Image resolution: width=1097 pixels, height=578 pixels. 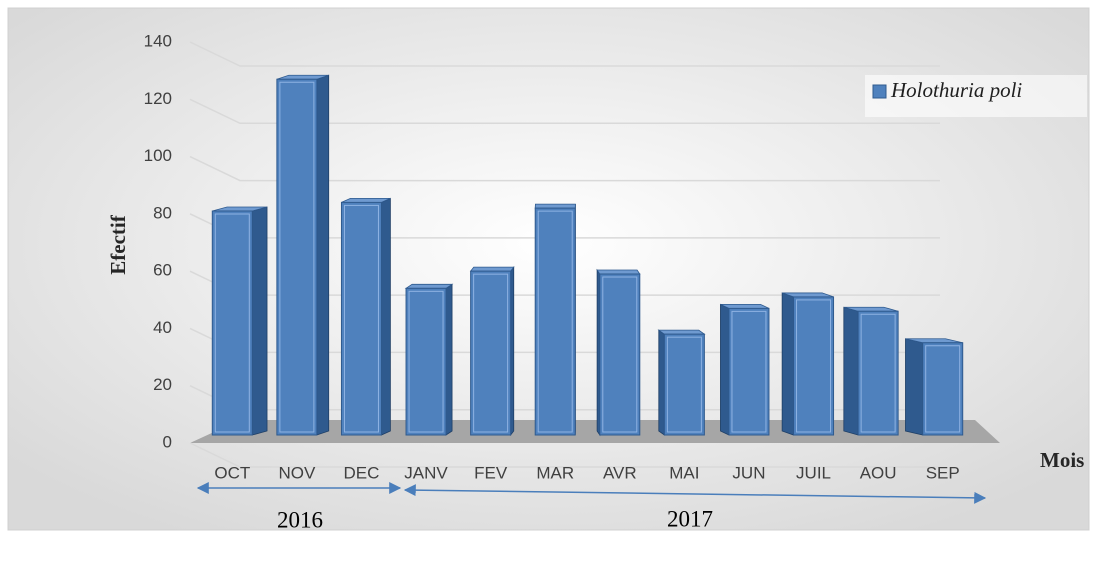 I want to click on x-tick-label: MAI, so click(x=684, y=472).